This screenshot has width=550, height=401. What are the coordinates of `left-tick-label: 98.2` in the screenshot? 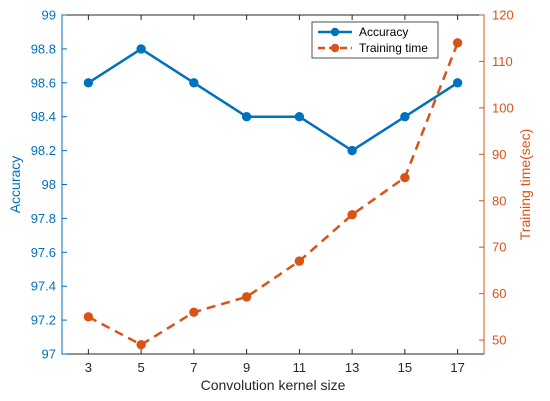 It's located at (43, 150).